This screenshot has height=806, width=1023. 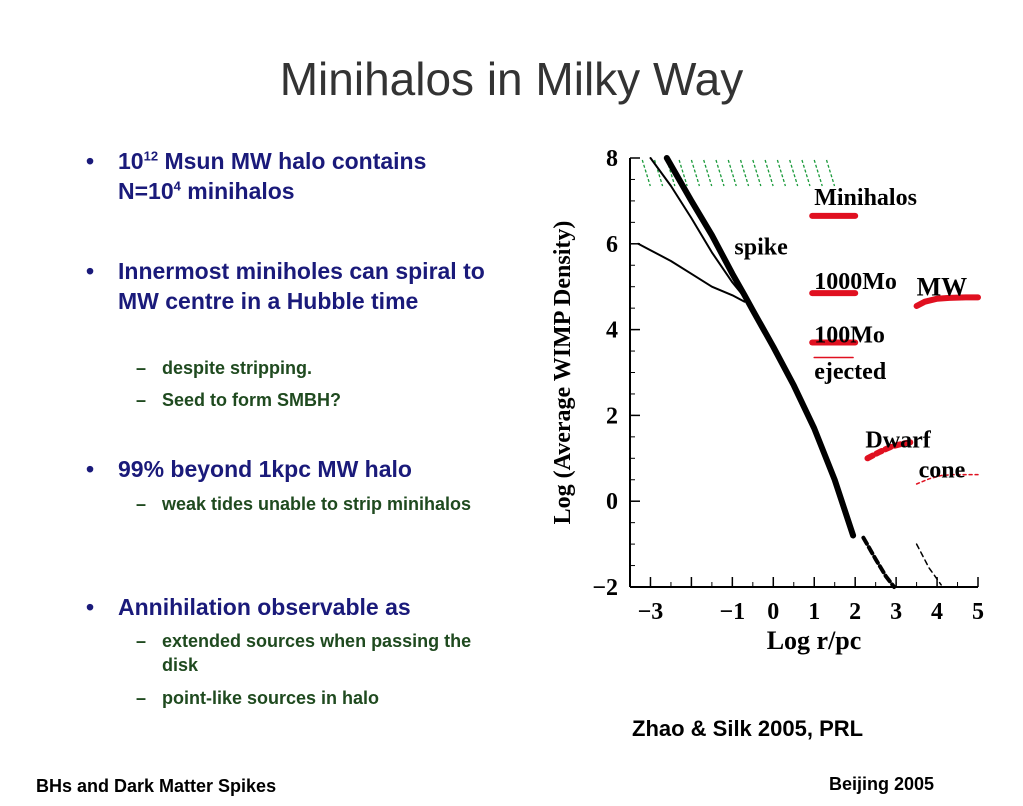 What do you see at coordinates (612, 502) in the screenshot?
I see `y-tick-label: 0` at bounding box center [612, 502].